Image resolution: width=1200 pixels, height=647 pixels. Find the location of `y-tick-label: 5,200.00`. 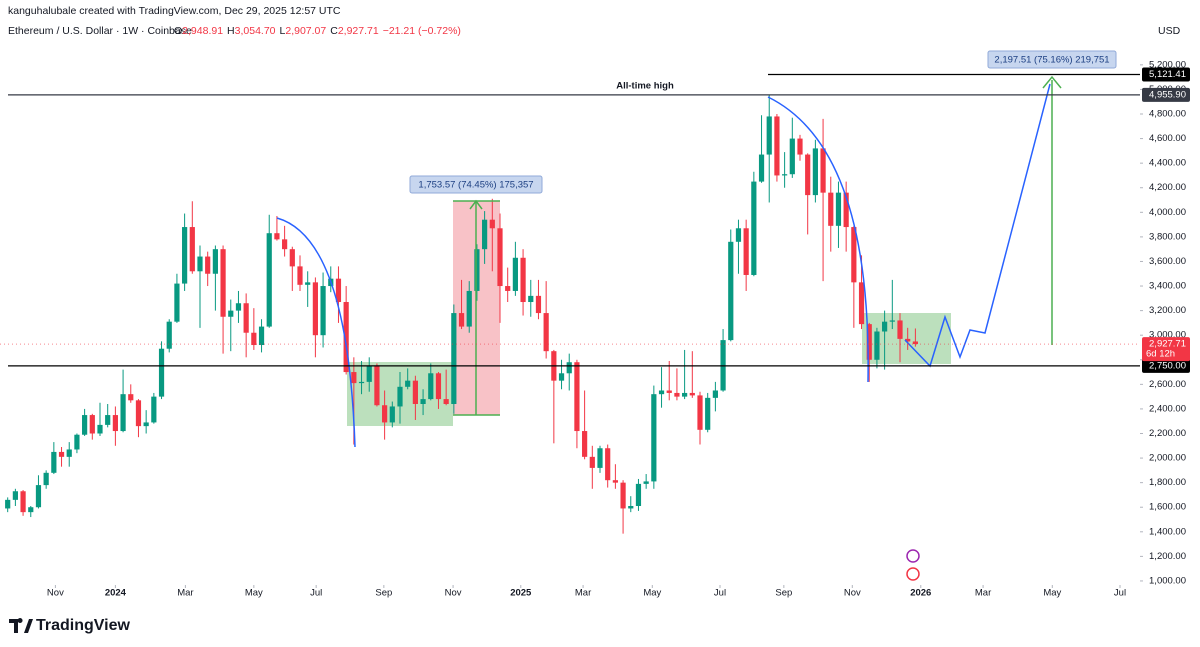

y-tick-label: 5,200.00 is located at coordinates (1167, 64).